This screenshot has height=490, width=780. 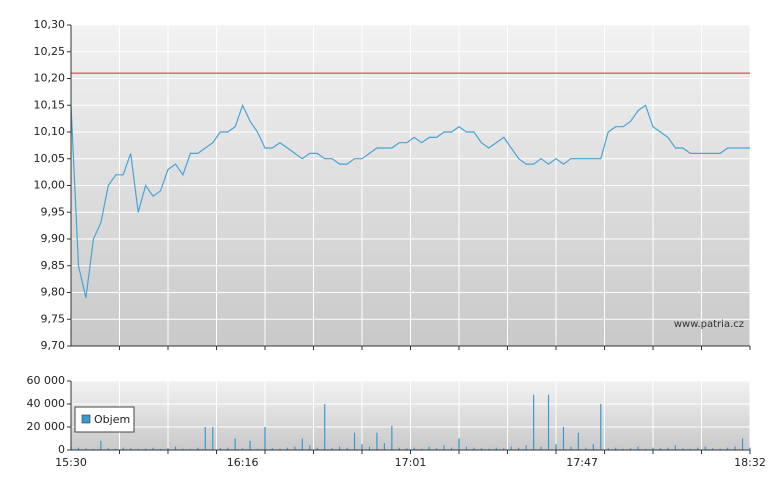 What do you see at coordinates (411, 462) in the screenshot?
I see `x-tick-label: 17:01` at bounding box center [411, 462].